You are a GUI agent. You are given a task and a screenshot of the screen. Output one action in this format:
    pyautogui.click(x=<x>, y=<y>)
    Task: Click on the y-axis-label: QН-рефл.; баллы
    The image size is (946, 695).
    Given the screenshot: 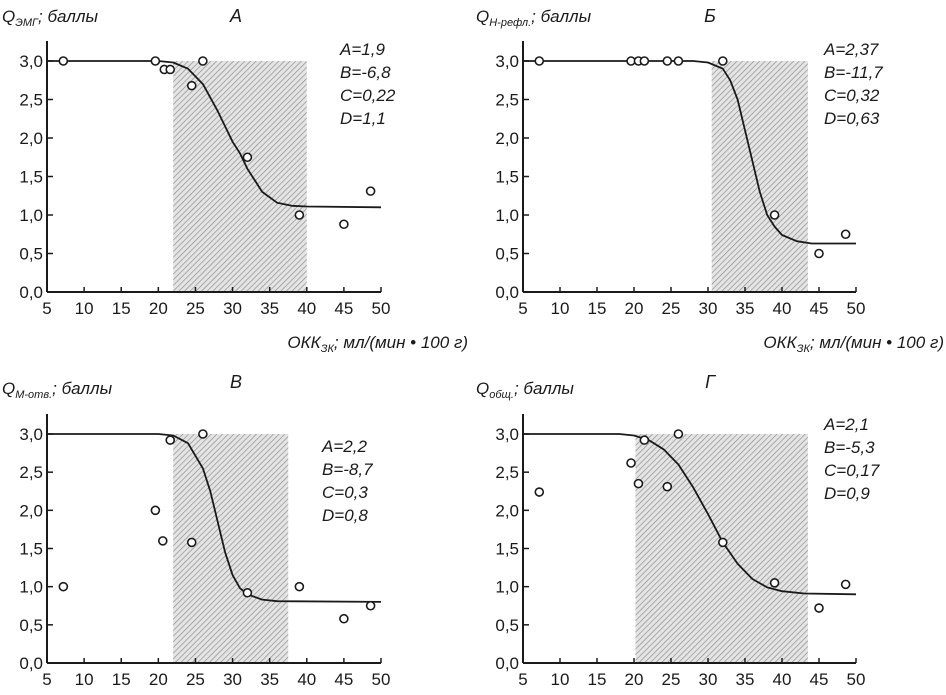 What is the action you would take?
    pyautogui.click(x=534, y=18)
    